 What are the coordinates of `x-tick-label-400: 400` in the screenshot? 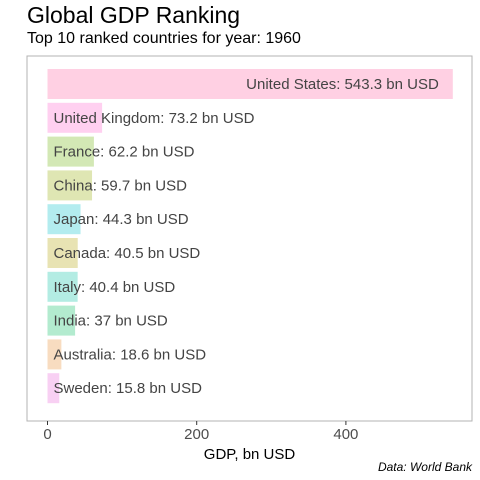 It's located at (345, 434).